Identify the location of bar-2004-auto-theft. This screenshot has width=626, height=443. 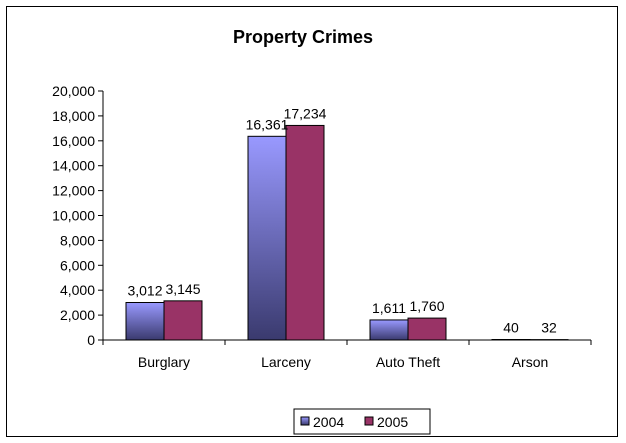
(389, 330).